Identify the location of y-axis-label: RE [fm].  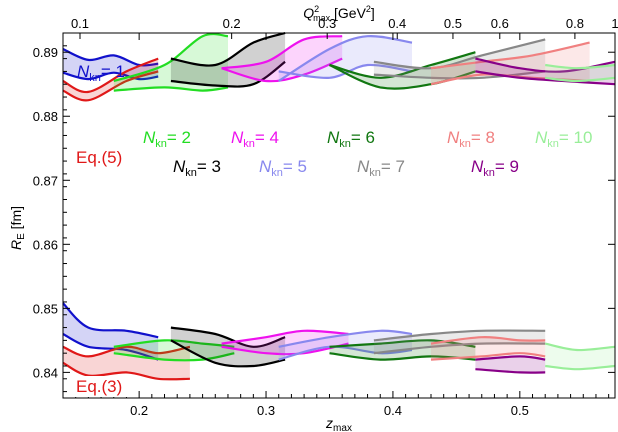
(17, 228).